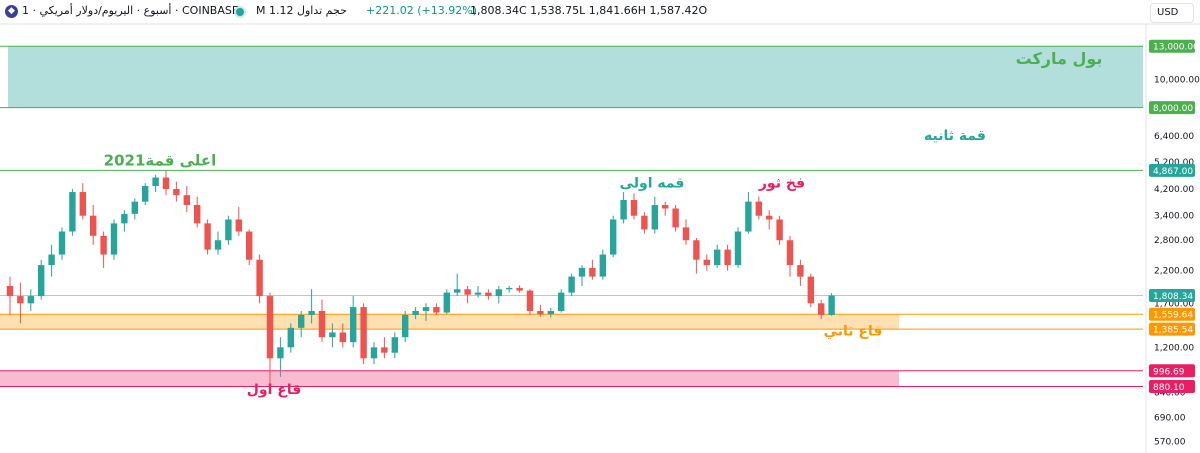 Image resolution: width=1200 pixels, height=453 pixels. I want to click on y-tick-label: 1,200.00, so click(1174, 348).